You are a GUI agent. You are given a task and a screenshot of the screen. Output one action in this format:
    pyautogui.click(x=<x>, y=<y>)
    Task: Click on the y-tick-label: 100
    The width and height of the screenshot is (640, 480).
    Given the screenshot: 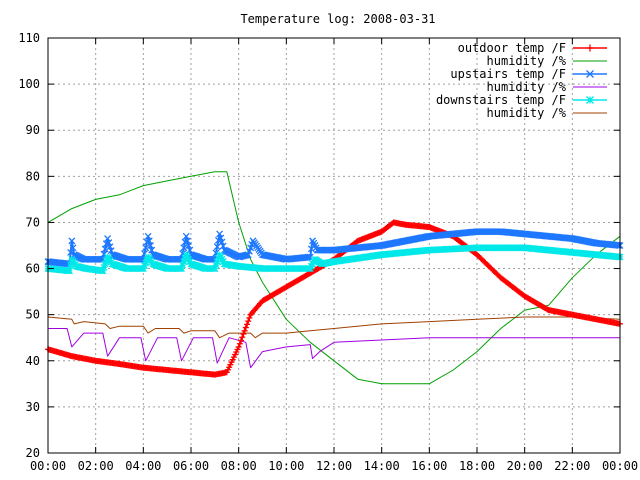 What is the action you would take?
    pyautogui.click(x=29, y=84)
    